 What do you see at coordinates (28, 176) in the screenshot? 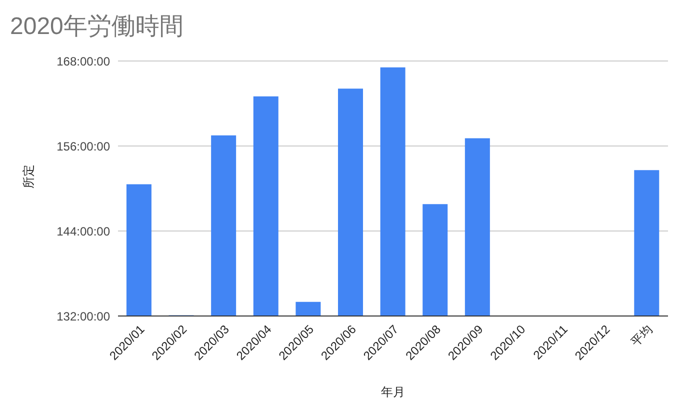
I see `y-axis-title: 所定` at bounding box center [28, 176].